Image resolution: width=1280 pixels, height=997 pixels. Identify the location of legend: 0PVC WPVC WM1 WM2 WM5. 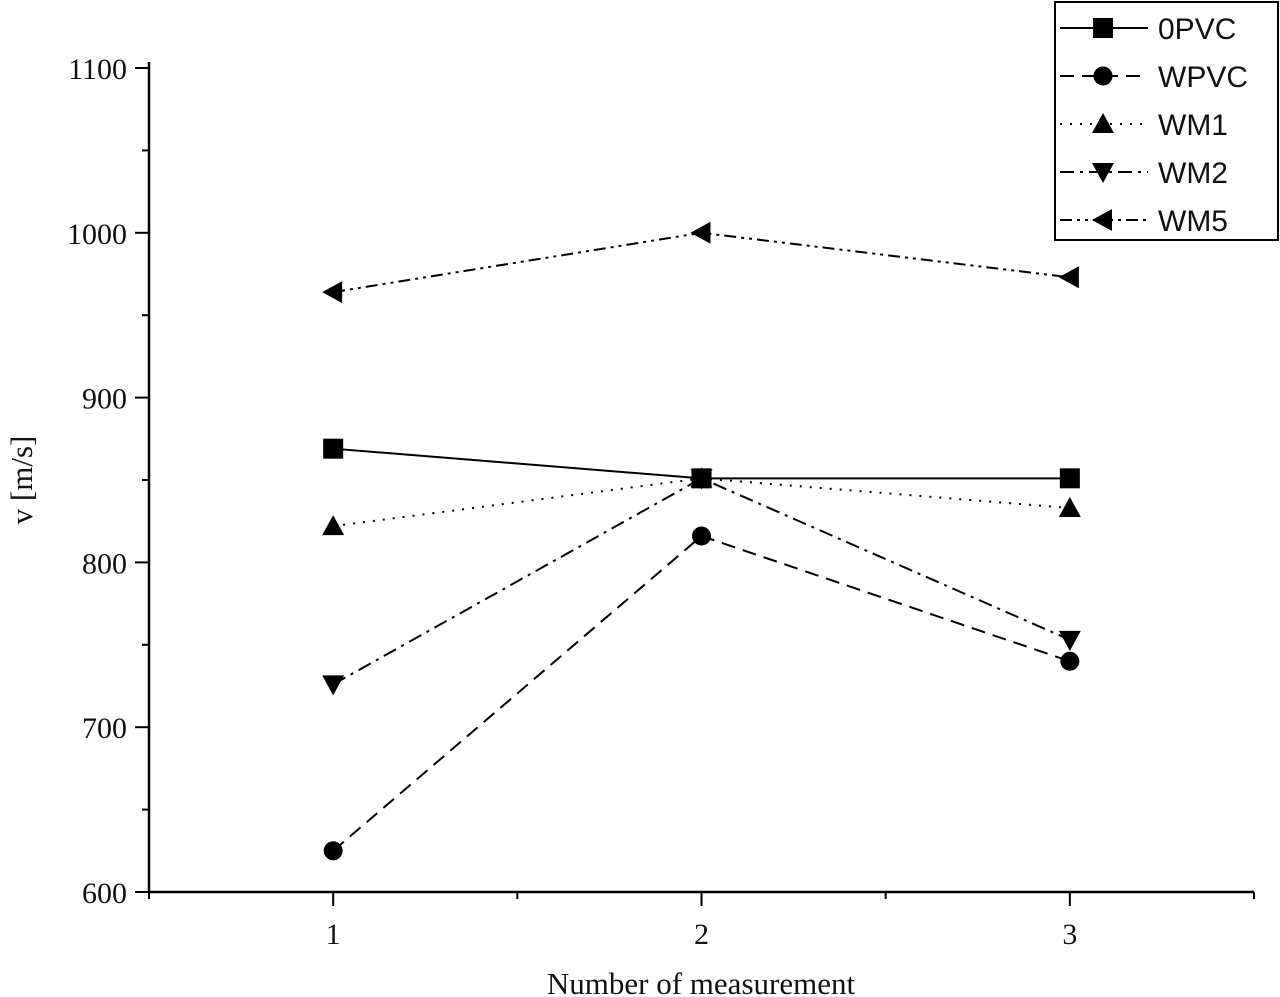
(1166, 121).